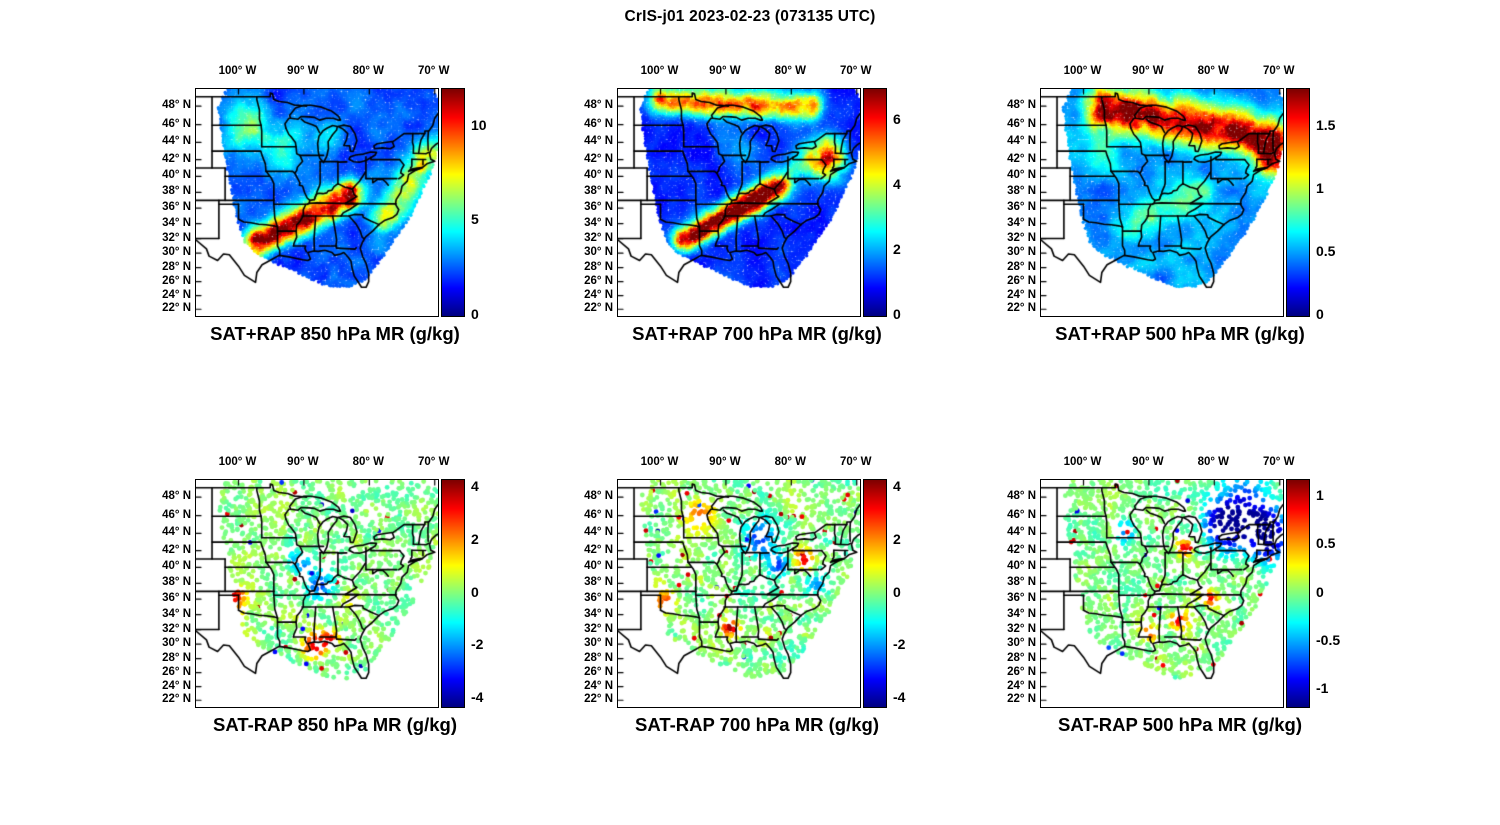  I want to click on panel-title: SAT+RAP 850 hPa MR (g/kg), so click(335, 333).